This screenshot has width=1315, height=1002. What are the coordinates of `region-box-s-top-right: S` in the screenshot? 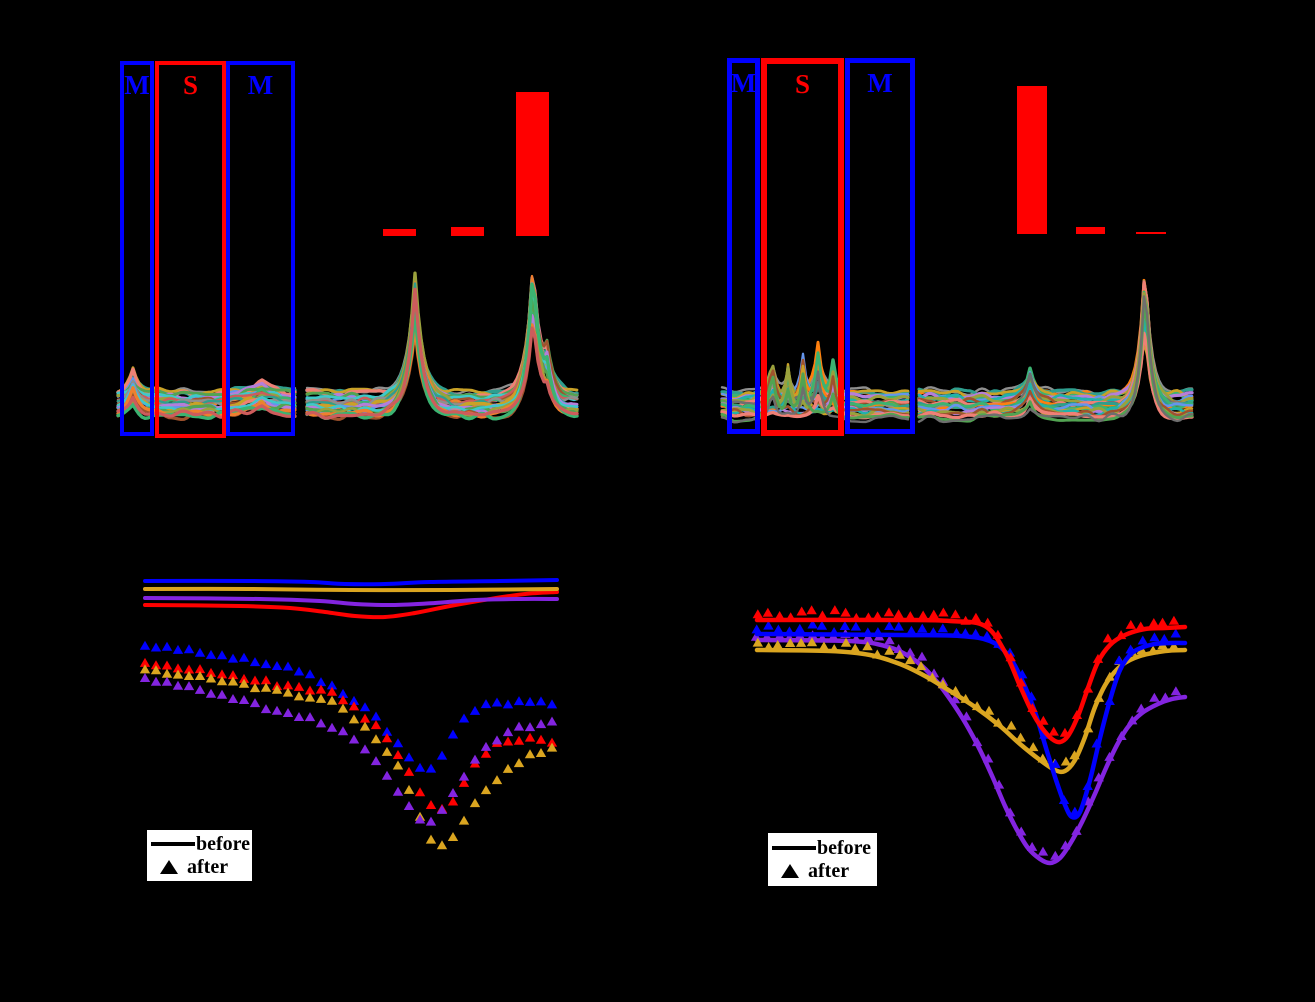 It's located at (802, 247).